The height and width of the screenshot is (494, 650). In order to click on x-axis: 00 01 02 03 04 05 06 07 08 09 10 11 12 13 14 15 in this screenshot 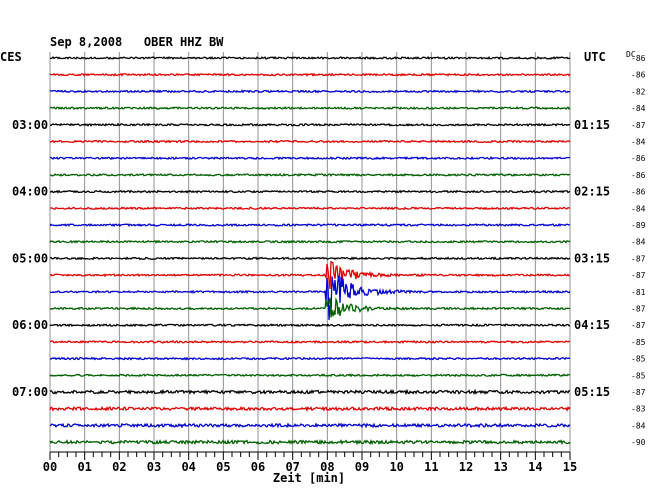, I will do `click(310, 462)`.